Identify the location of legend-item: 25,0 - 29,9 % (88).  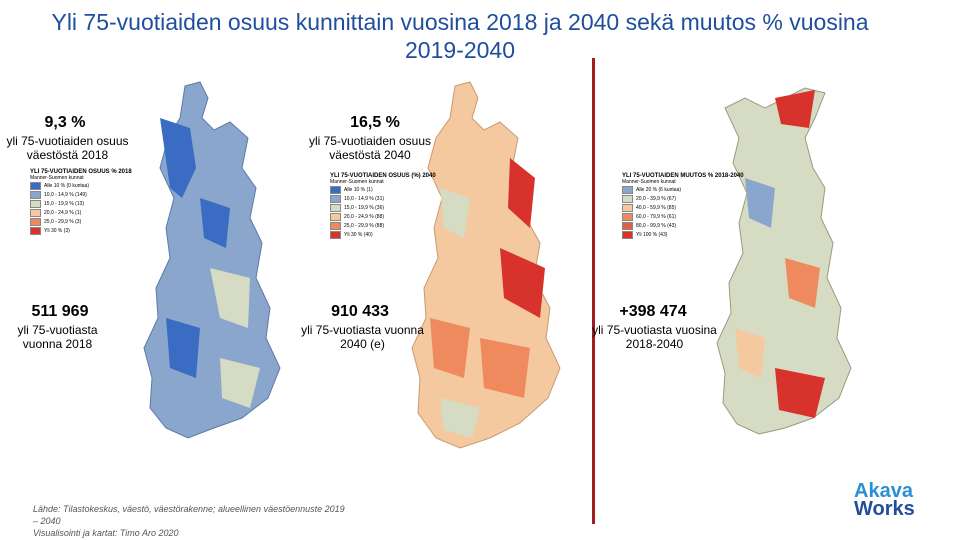
(390, 225).